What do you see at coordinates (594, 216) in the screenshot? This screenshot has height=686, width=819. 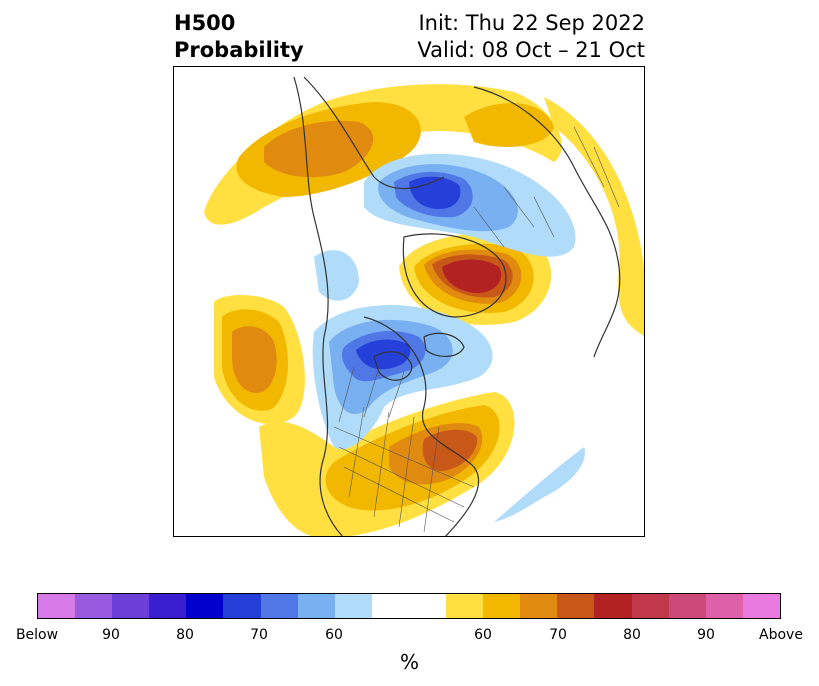 I see `warm-east-edge` at bounding box center [594, 216].